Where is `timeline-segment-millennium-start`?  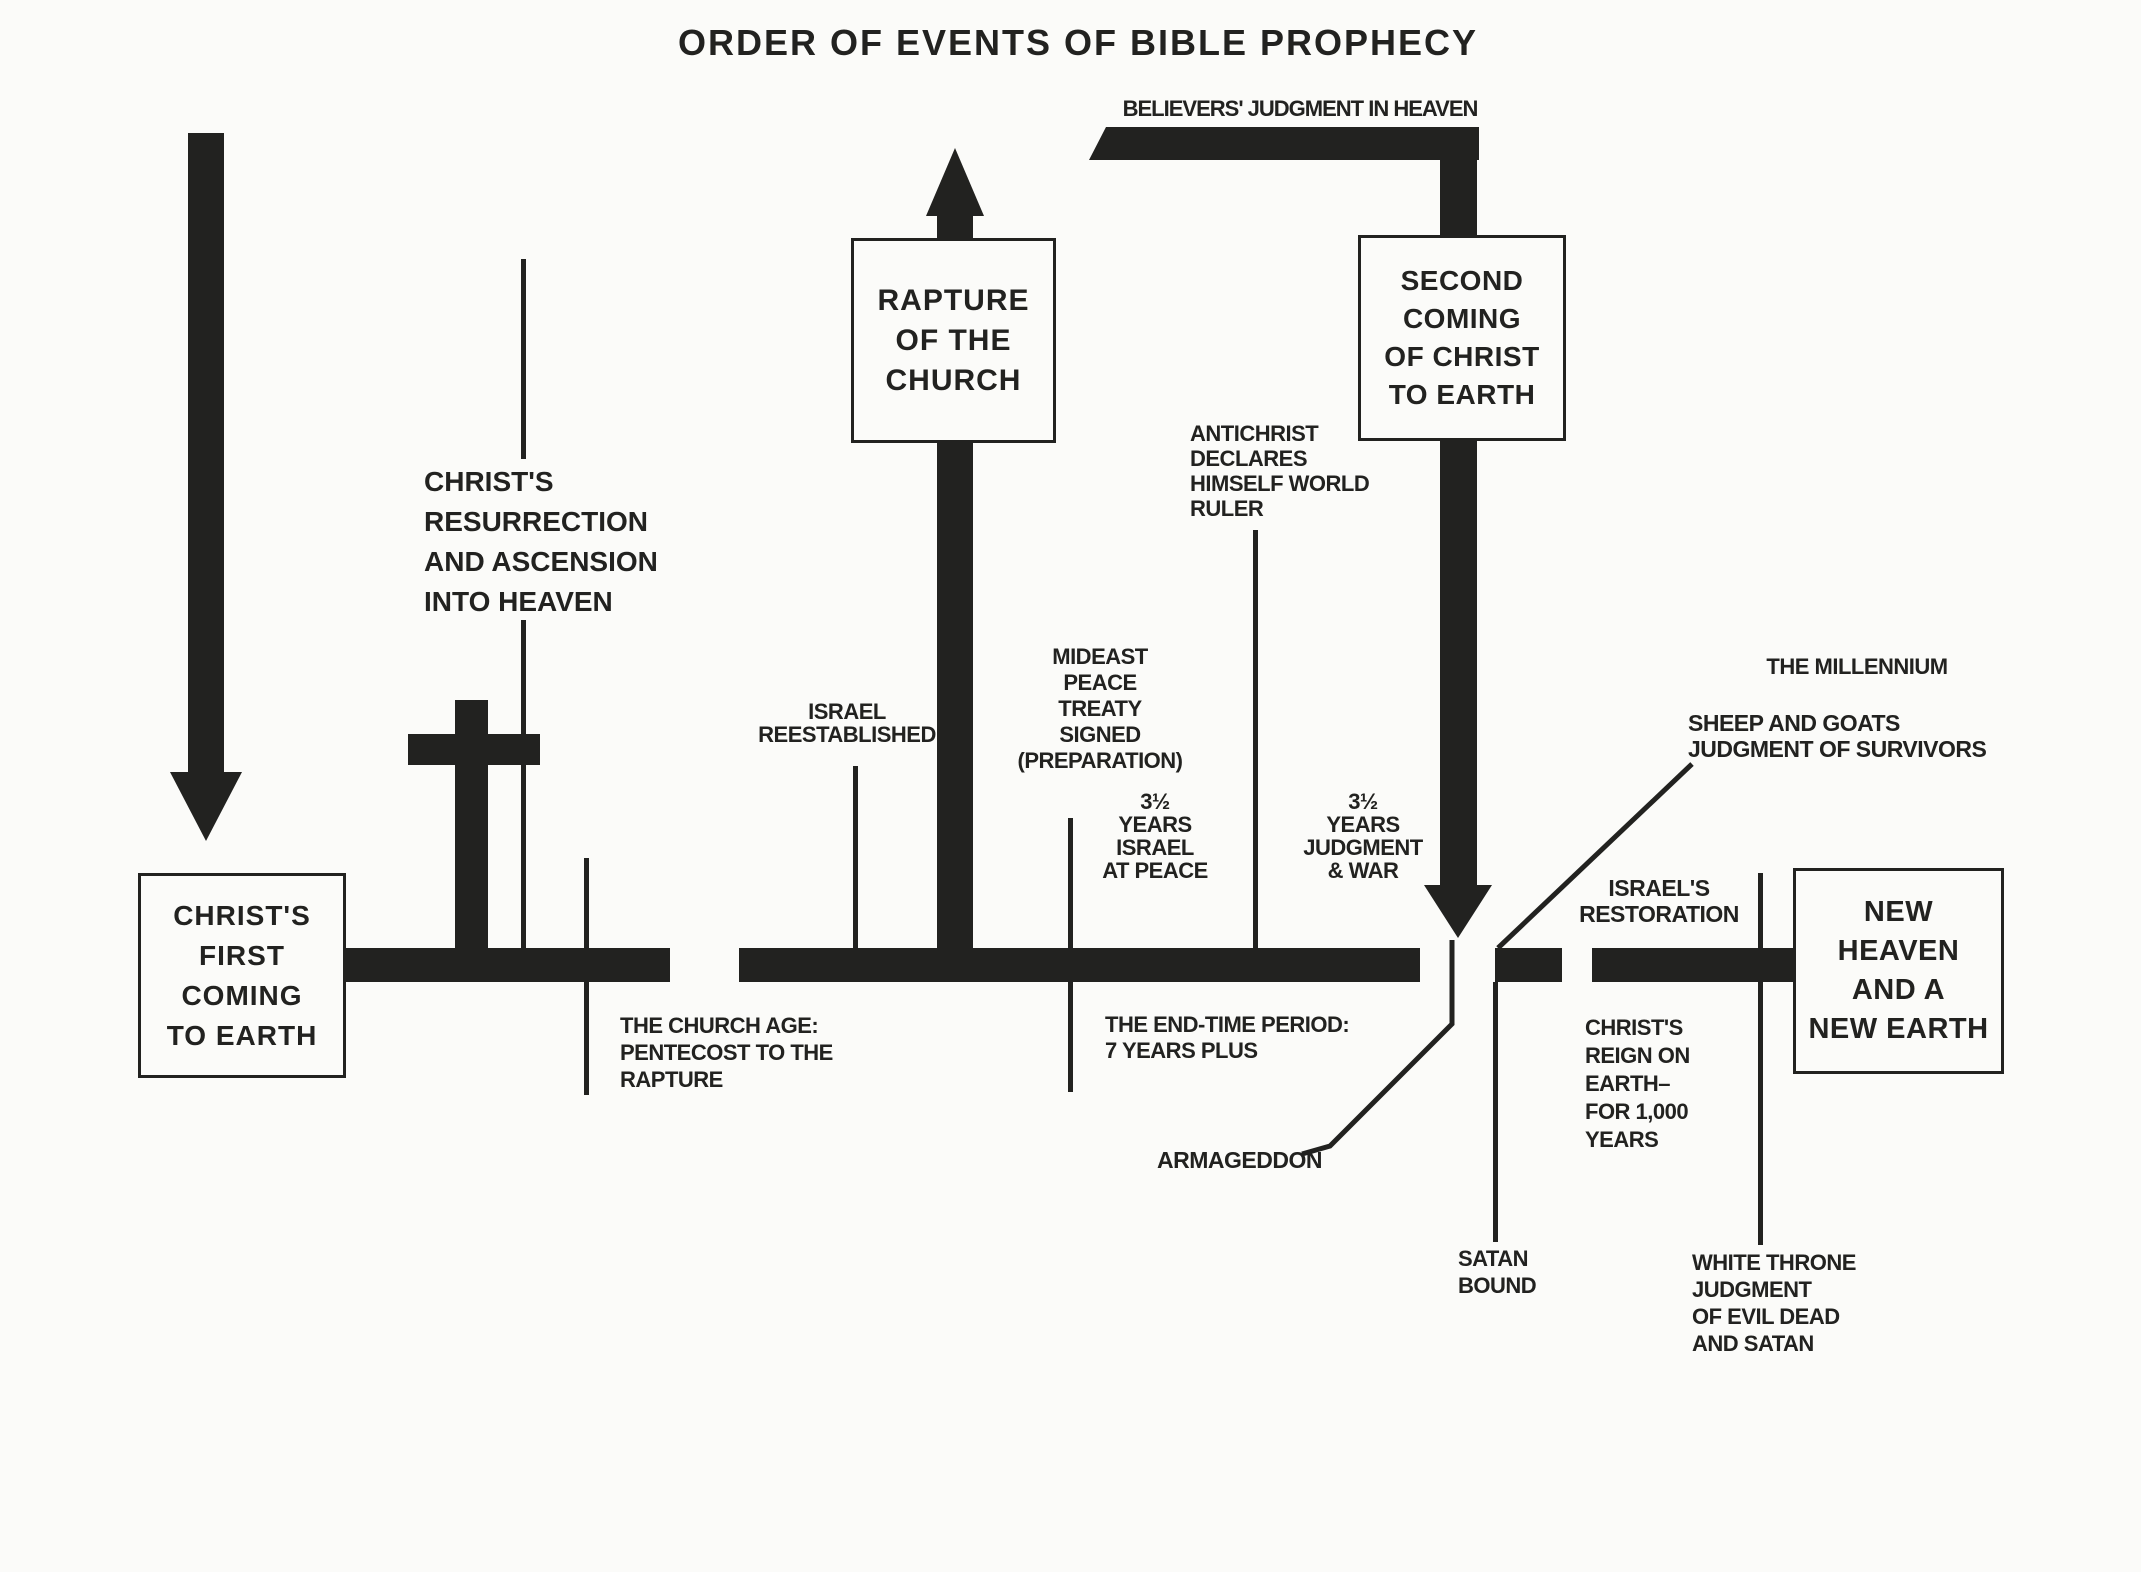
timeline-segment-millennium-start is located at coordinates (1528, 965).